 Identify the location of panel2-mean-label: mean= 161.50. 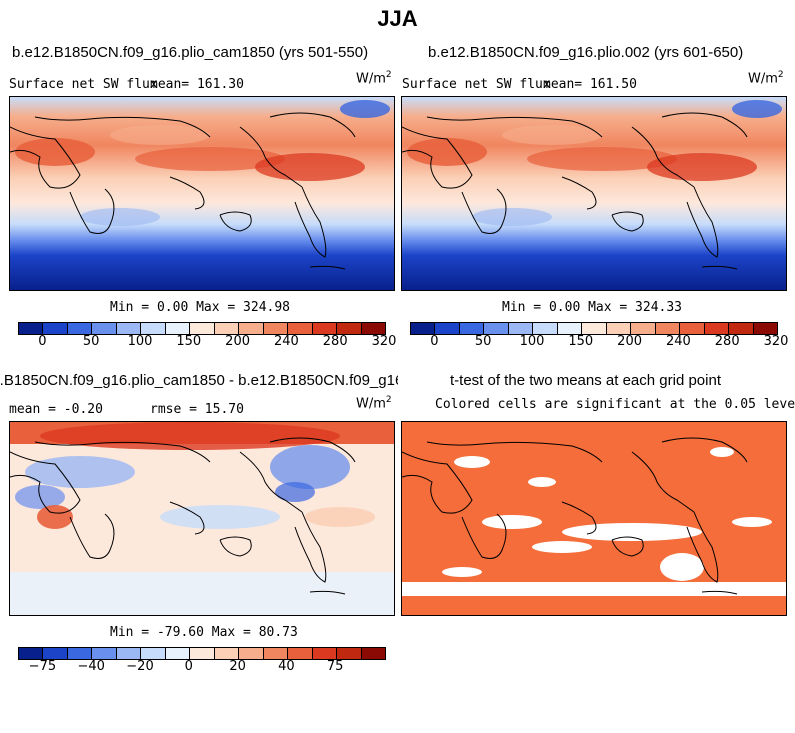
(590, 84).